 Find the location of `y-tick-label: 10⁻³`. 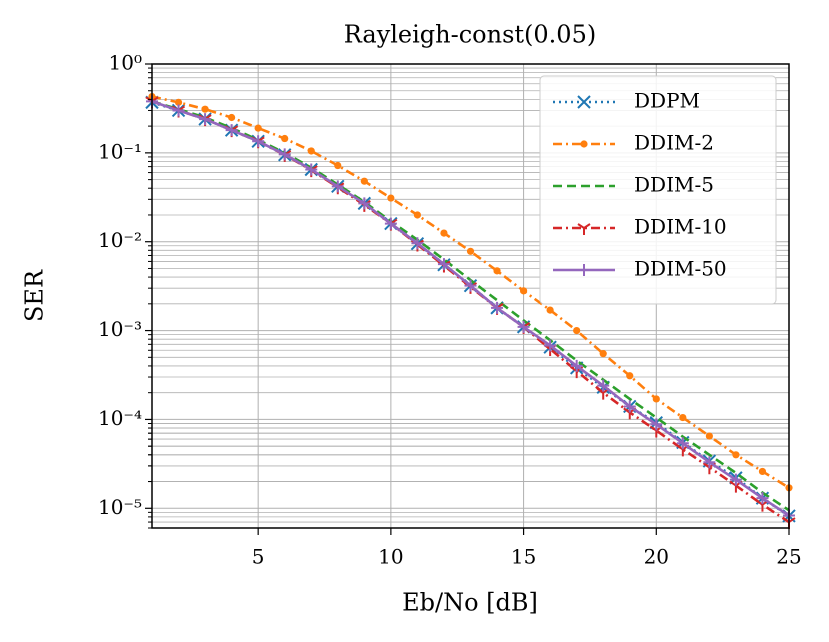

y-tick-label: 10⁻³ is located at coordinates (120, 329).